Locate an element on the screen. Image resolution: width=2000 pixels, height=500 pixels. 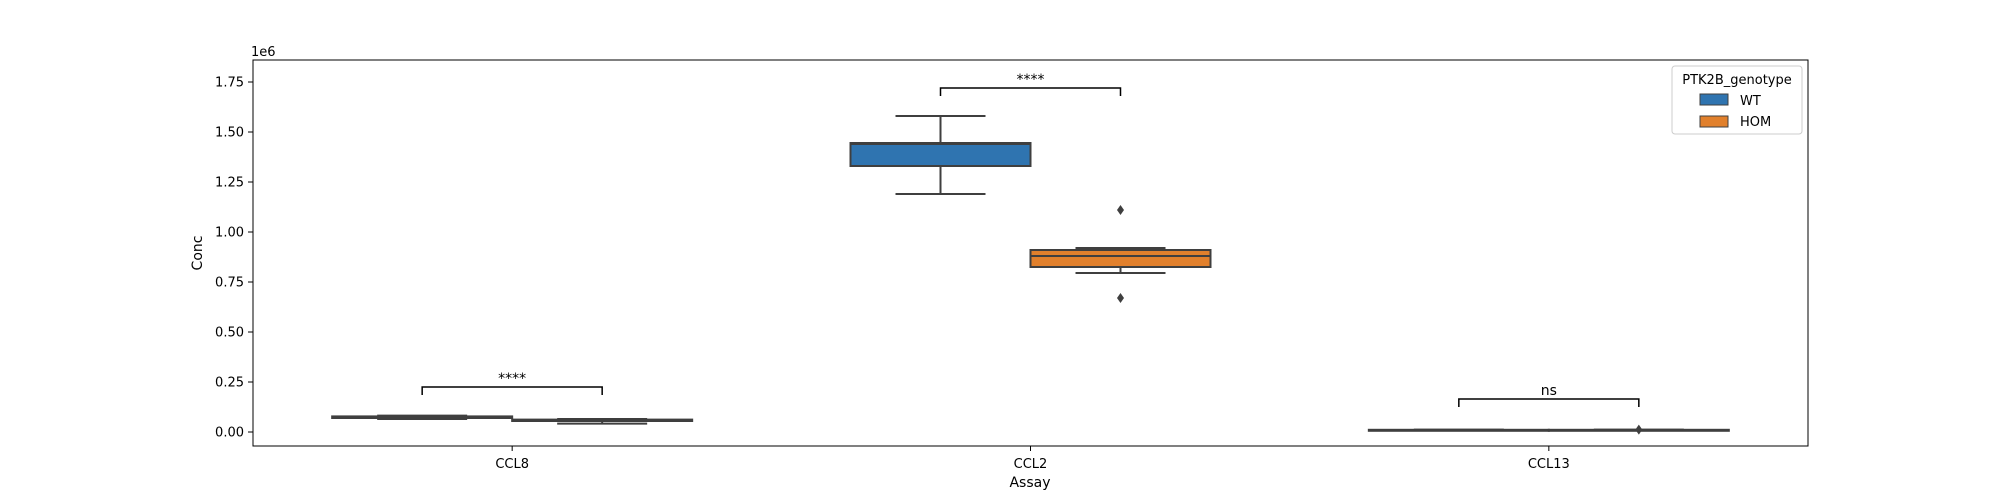
y-axis: 0.00 0.25 0.50 0.75 1.00 1.25 1.50 1.75 is located at coordinates (234, 258).